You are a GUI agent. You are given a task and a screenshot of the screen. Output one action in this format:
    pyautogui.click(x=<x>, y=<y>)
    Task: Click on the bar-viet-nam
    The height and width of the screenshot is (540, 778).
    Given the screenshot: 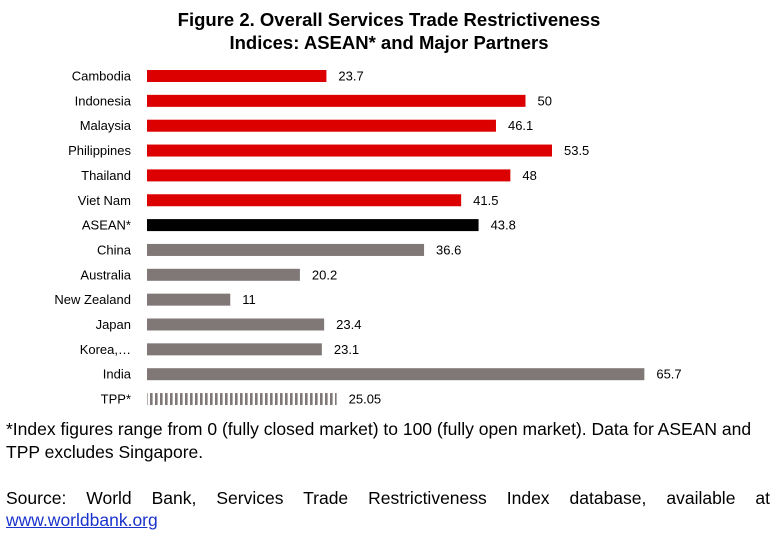 What is the action you would take?
    pyautogui.click(x=304, y=200)
    